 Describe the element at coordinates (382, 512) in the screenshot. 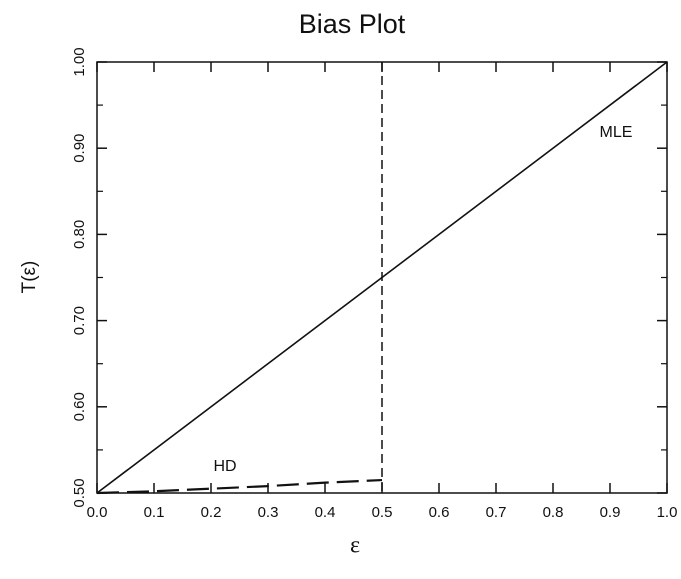

I see `x-tick-label: 0.5` at that location.